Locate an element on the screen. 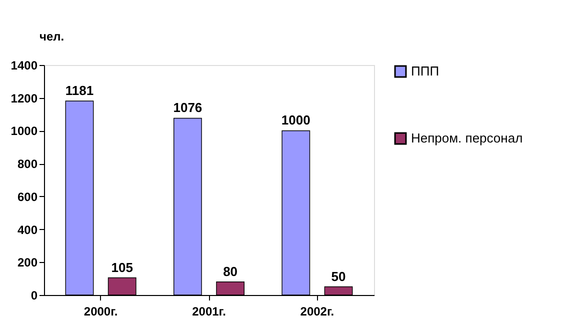 The height and width of the screenshot is (327, 580). y-tick-label: 600 is located at coordinates (27, 197).